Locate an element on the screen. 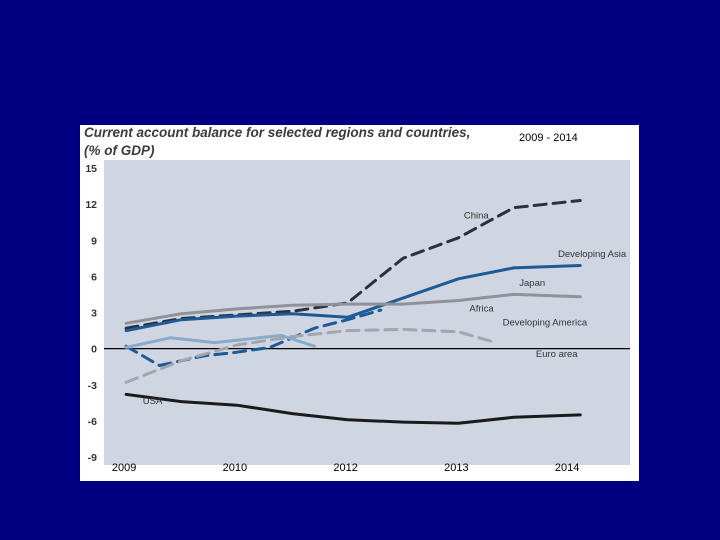  series-label-japan: Japan is located at coordinates (532, 283).